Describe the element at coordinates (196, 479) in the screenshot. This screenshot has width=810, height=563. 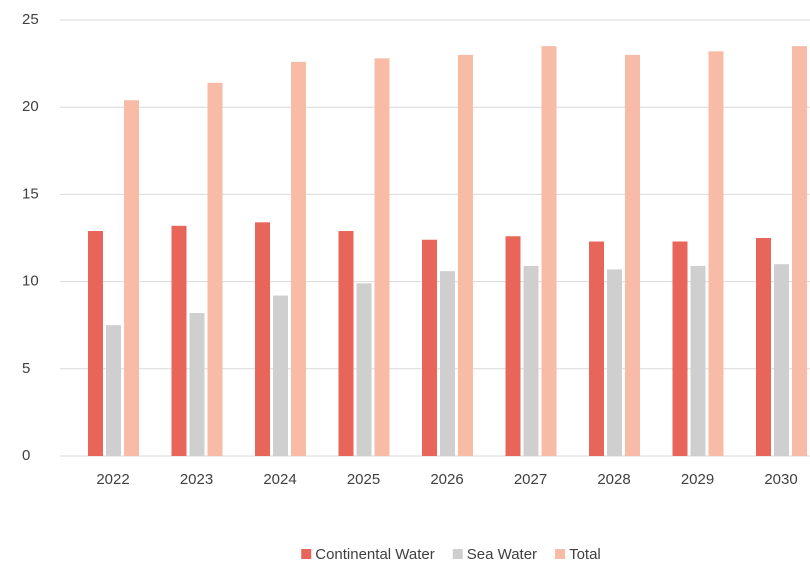
I see `x-tick-label: 2023` at that location.